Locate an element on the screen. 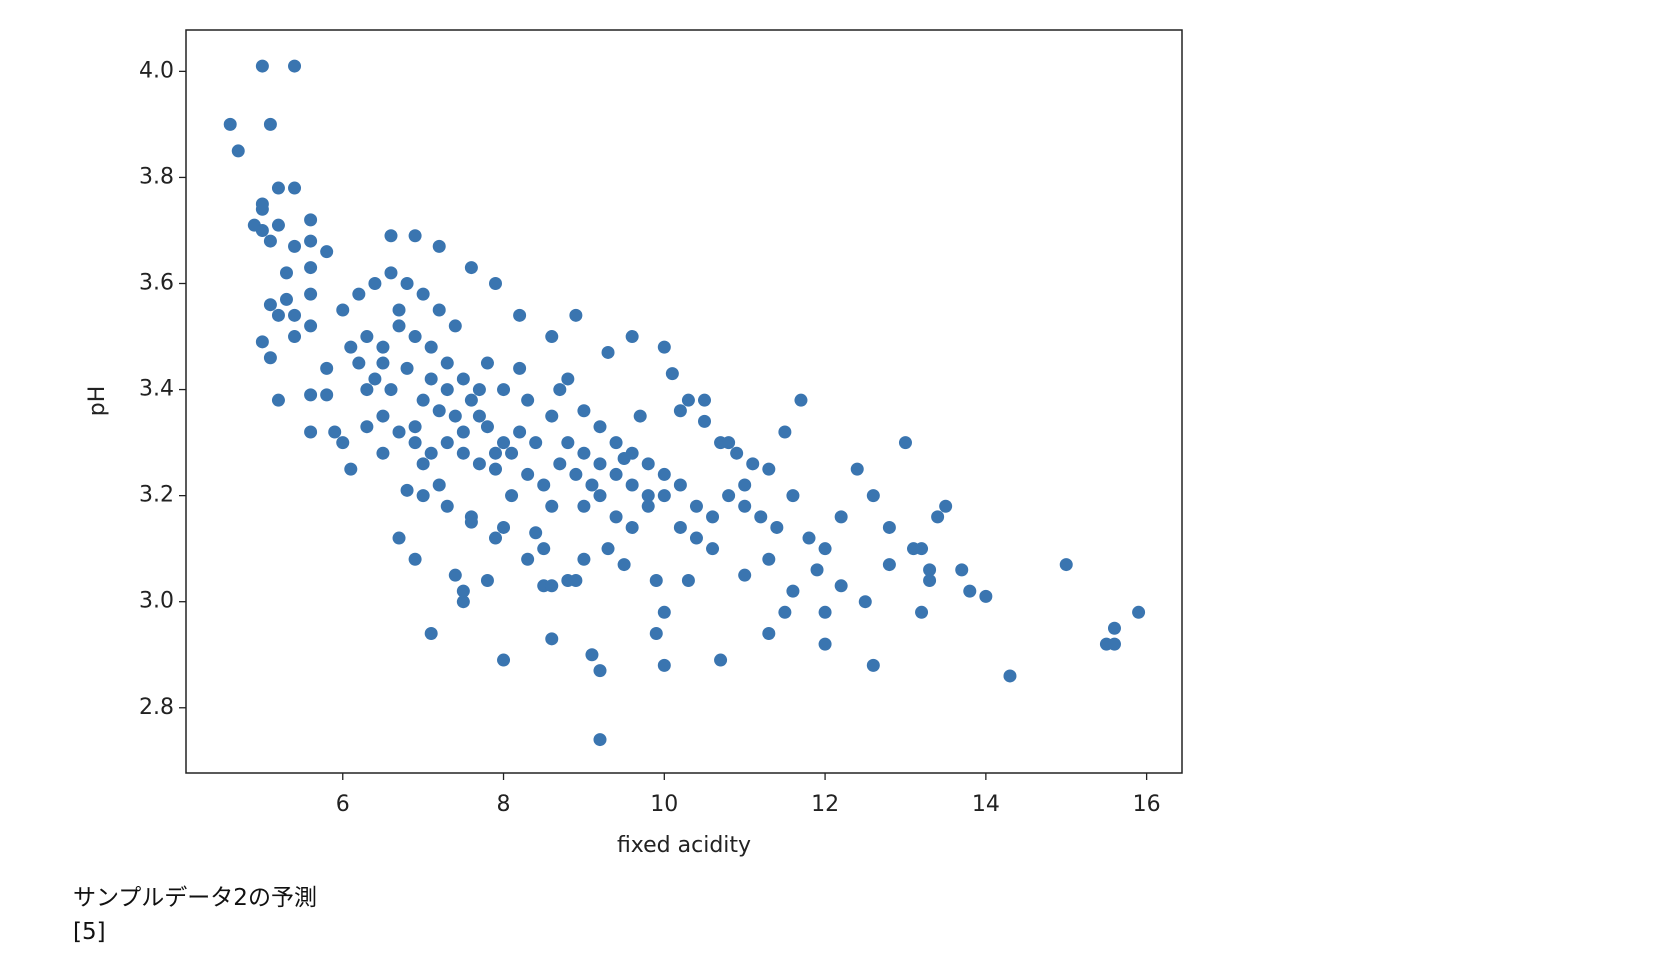 The width and height of the screenshot is (1664, 964). x-tick-label: 10 is located at coordinates (664, 804).